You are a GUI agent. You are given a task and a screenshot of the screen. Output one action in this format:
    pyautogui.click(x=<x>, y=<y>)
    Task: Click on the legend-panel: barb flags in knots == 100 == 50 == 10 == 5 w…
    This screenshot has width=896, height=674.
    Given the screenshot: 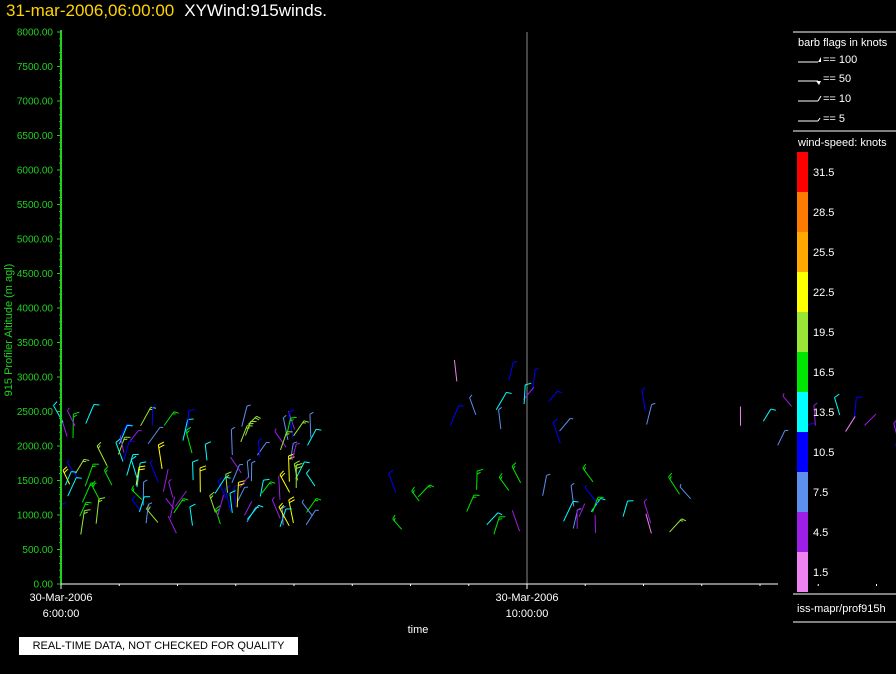 What is the action you would take?
    pyautogui.click(x=844, y=327)
    